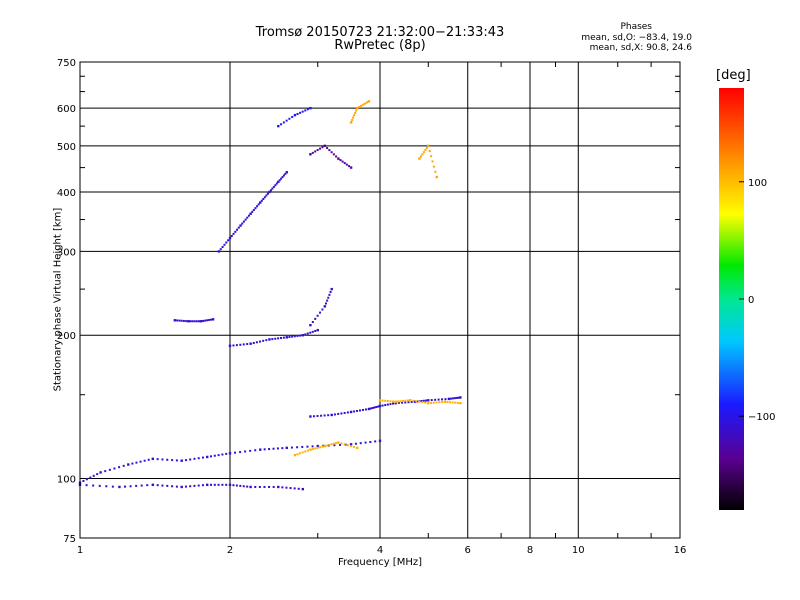  I want to click on colorbar-label: [deg], so click(733, 75).